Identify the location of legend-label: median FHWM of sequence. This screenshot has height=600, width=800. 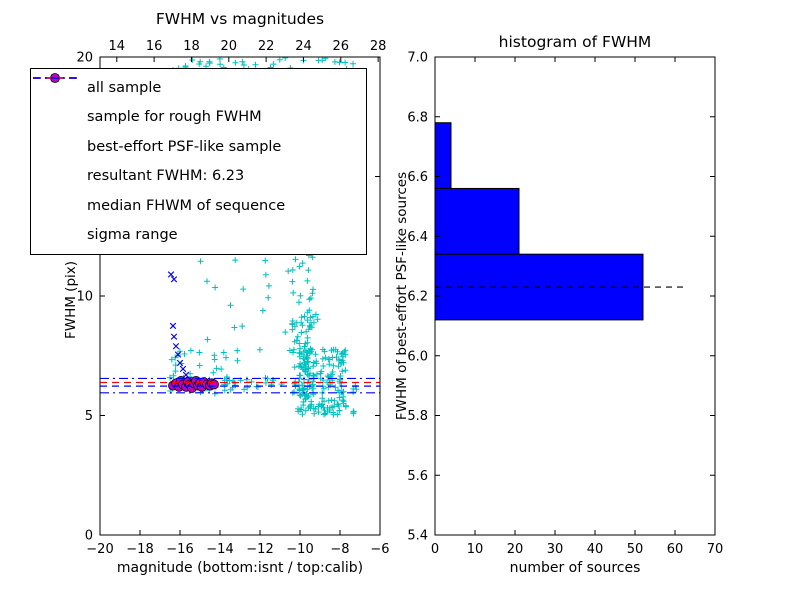
(186, 205).